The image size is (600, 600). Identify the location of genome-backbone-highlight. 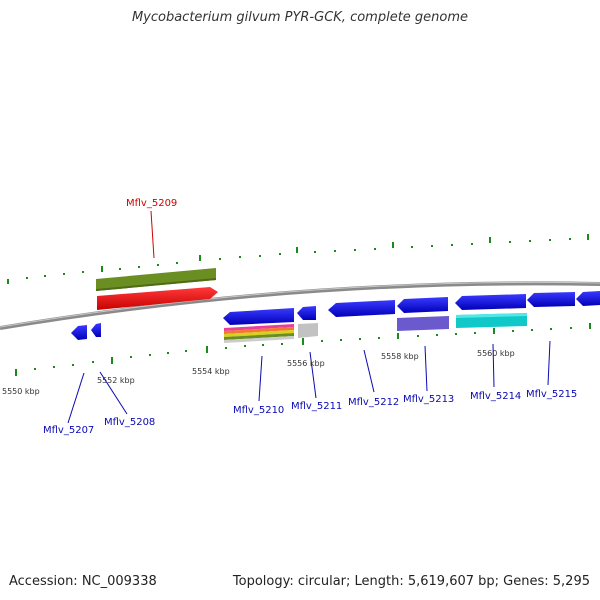
(300, 304).